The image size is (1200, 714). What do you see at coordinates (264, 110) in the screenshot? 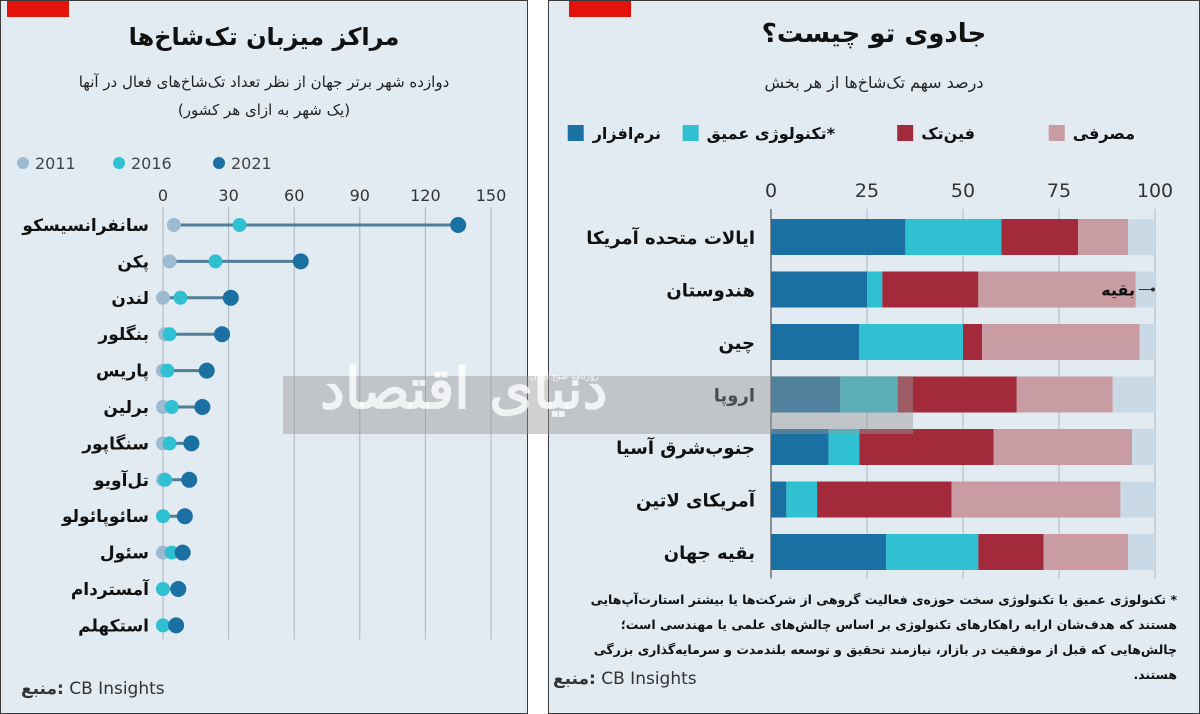
I see `left-chart-subtitle-line2: (یک شهر به ازای هر کشور)` at bounding box center [264, 110].